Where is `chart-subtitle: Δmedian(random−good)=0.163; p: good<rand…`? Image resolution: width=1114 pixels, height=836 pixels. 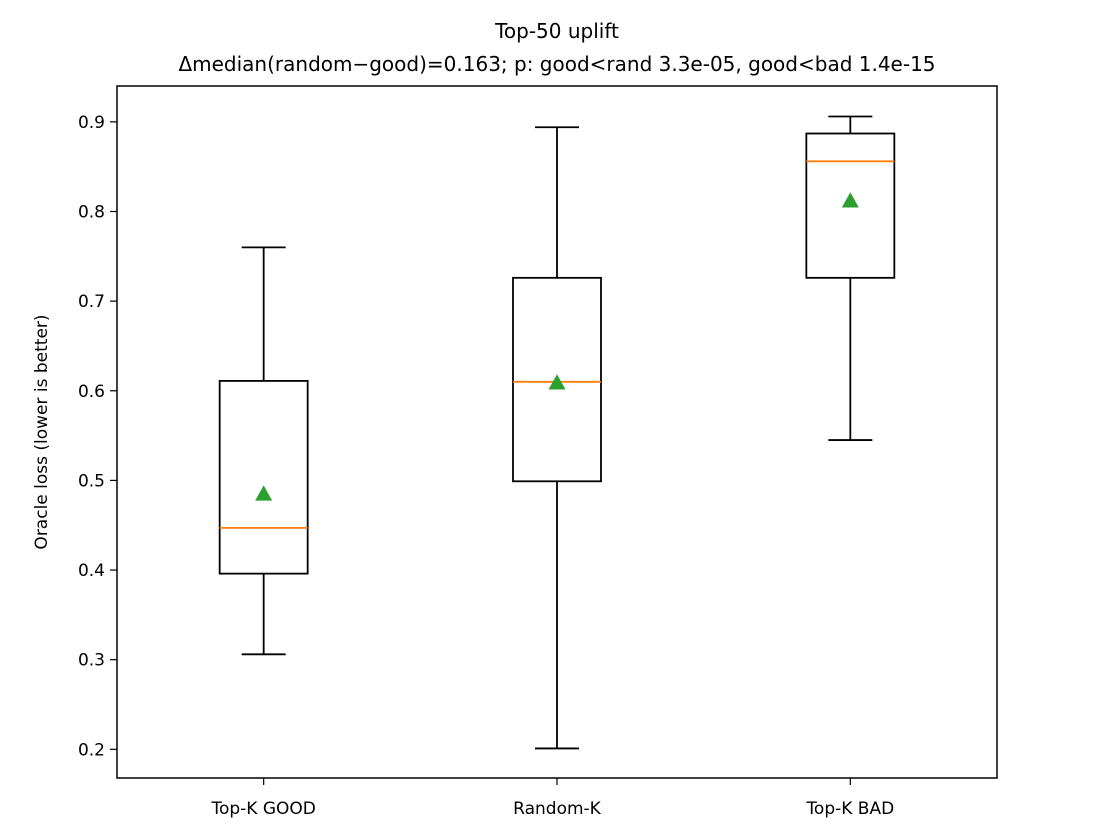 chart-subtitle: Δmedian(random−good)=0.163; p: good<rand… is located at coordinates (556, 64).